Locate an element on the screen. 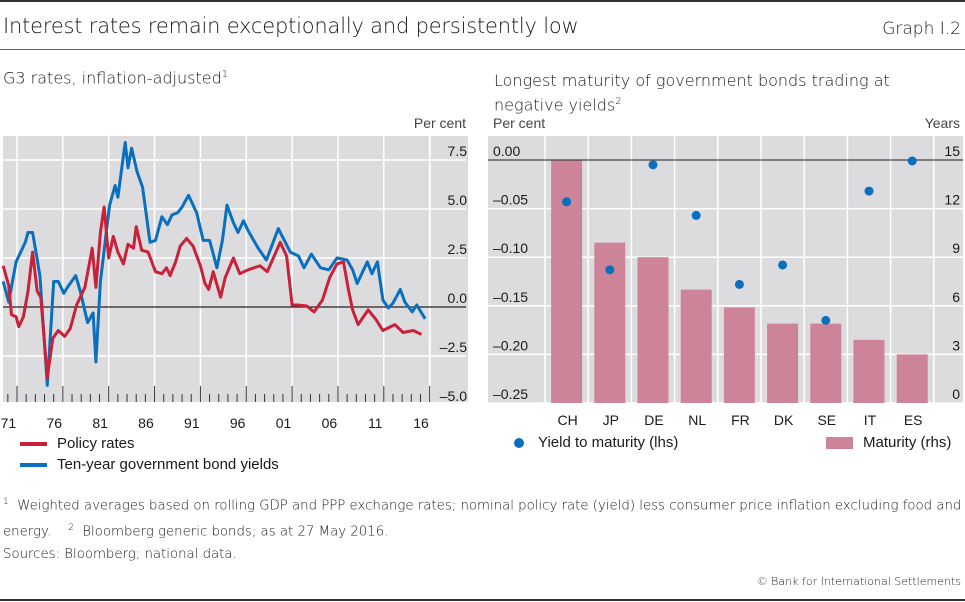  left-y-tick-label: –0.25 is located at coordinates (510, 394).